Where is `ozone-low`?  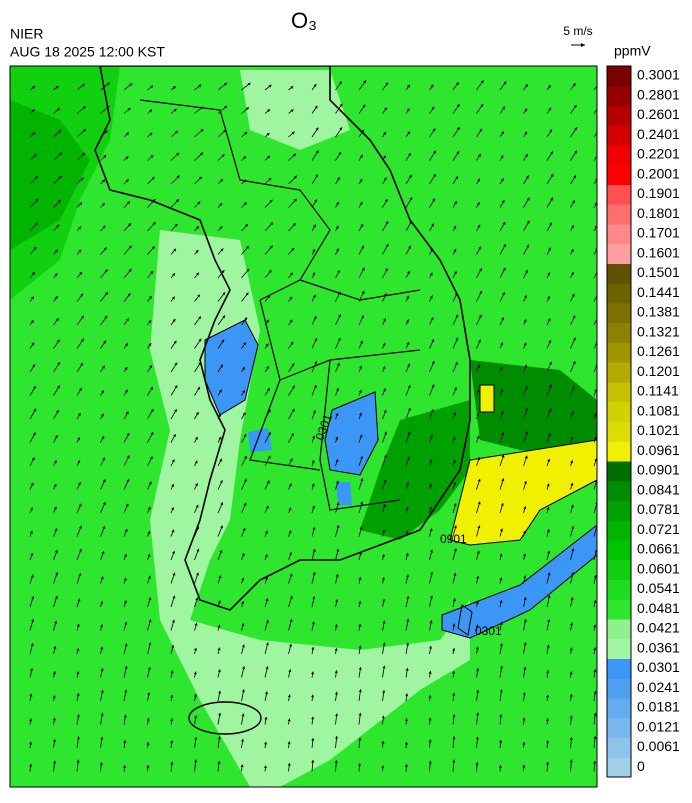
ozone-low is located at coordinates (260, 440).